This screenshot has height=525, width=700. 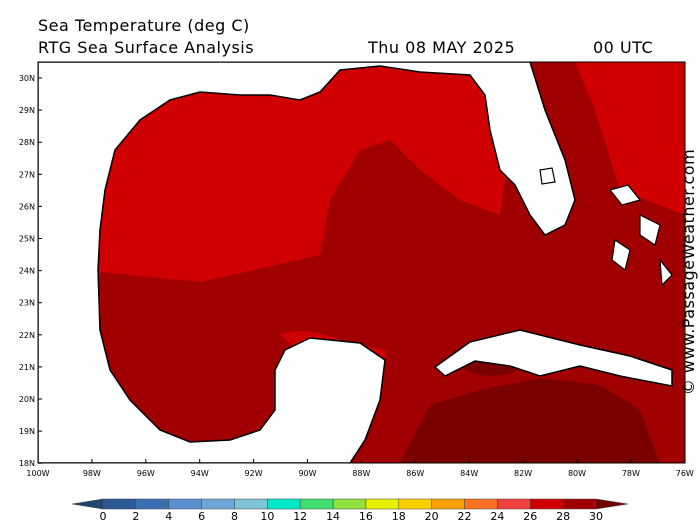 I want to click on lon-label: 78W, so click(x=631, y=473).